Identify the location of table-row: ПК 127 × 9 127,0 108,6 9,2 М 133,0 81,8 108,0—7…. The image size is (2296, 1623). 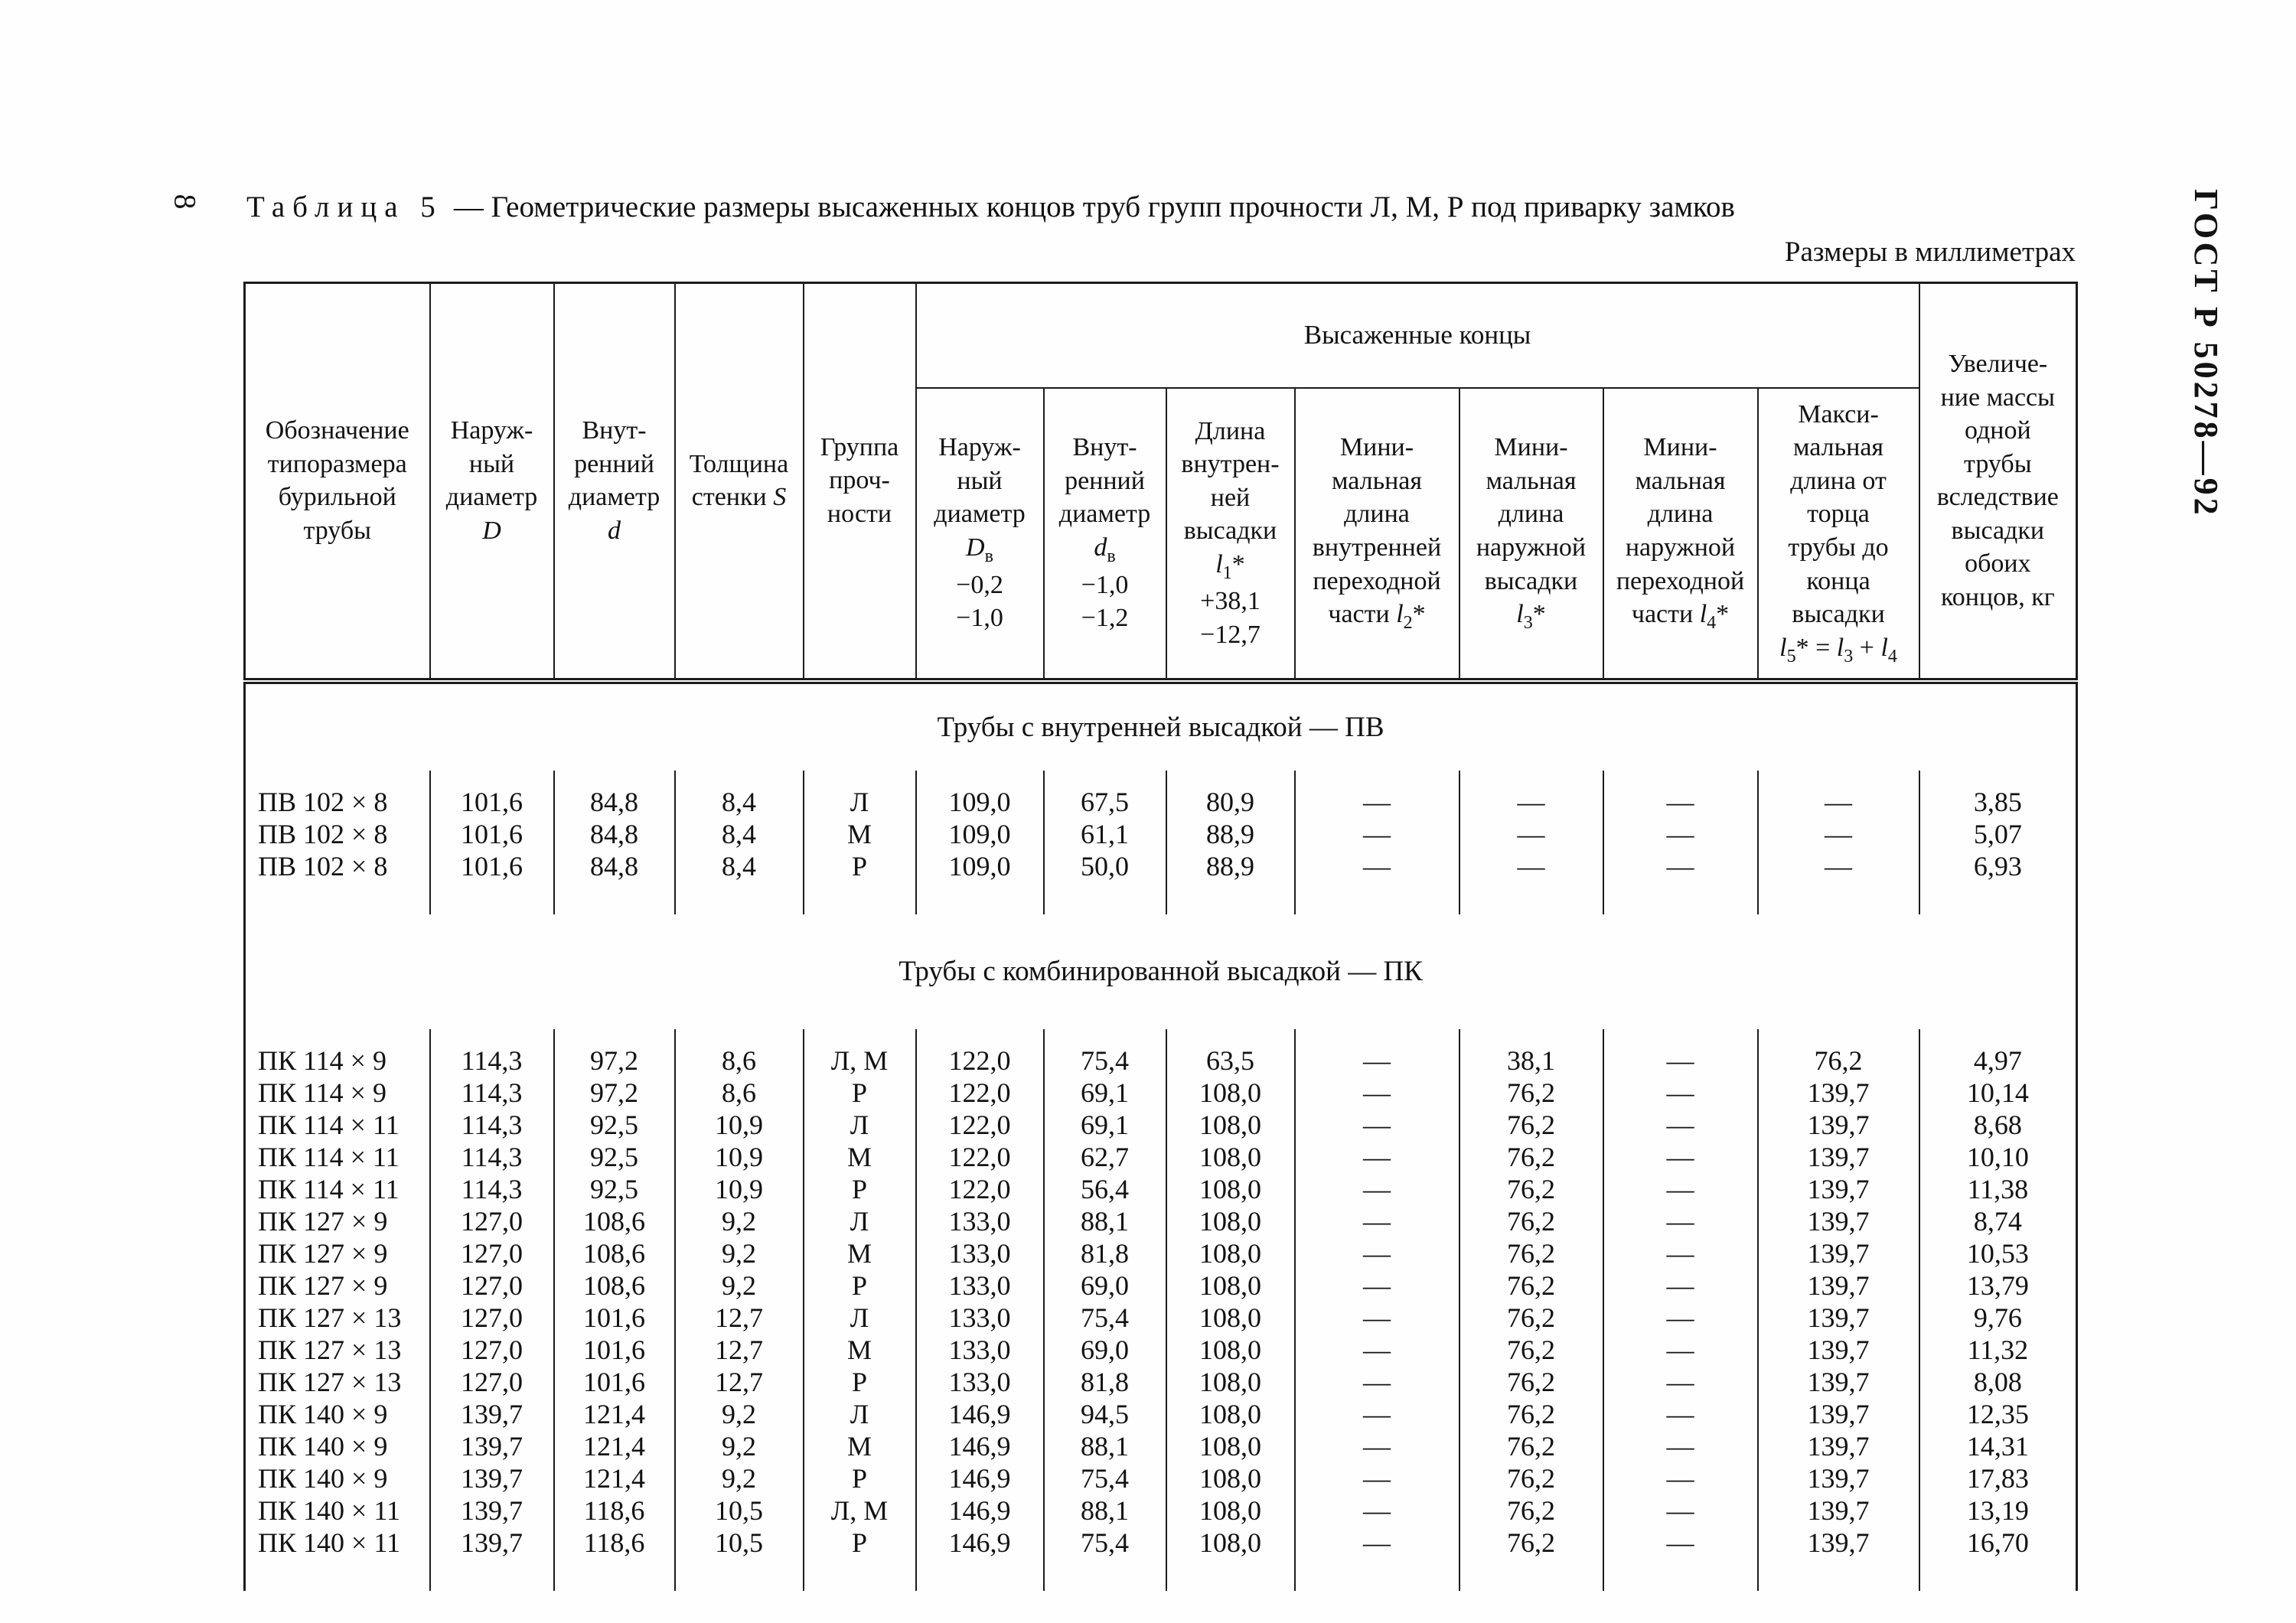
(1160, 1253).